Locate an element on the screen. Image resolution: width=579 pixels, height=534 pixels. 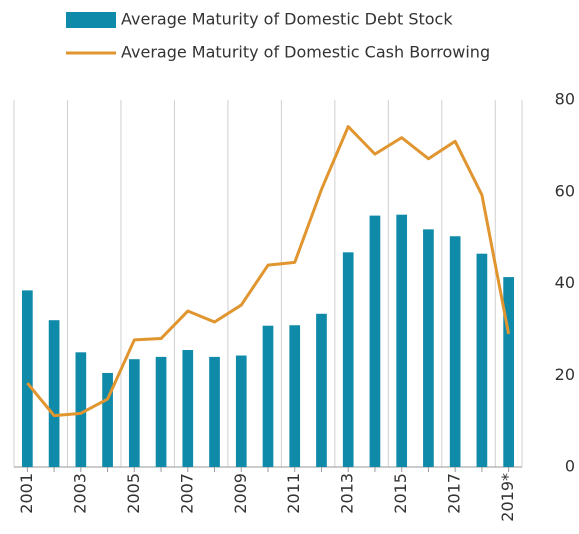
legend-label: Average Maturity of Domestic Debt Stock is located at coordinates (287, 19).